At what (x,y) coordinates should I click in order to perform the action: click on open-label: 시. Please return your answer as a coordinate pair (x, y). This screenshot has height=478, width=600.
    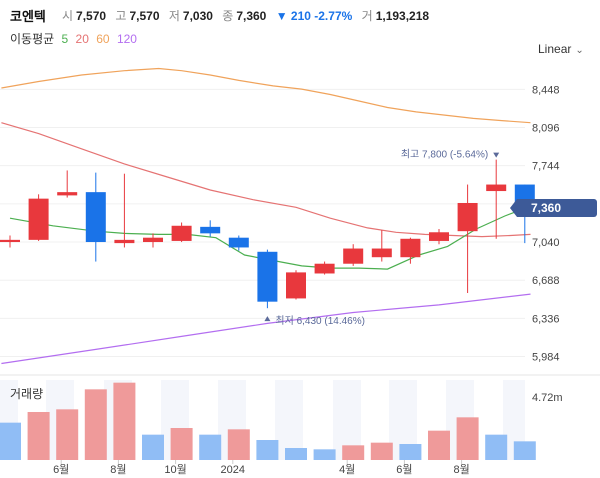
    Looking at the image, I should click on (68, 16).